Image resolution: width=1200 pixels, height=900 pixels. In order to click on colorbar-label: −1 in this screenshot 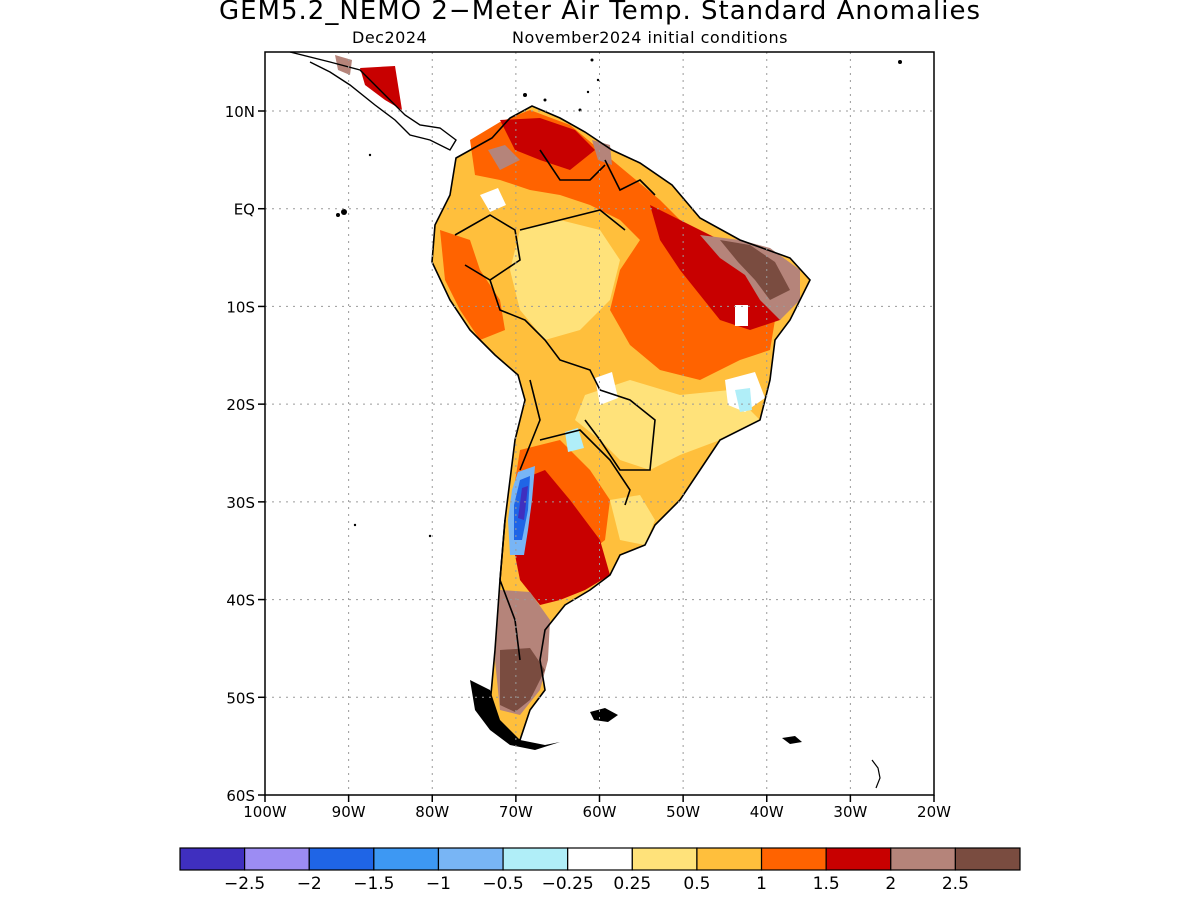, I will do `click(438, 884)`.